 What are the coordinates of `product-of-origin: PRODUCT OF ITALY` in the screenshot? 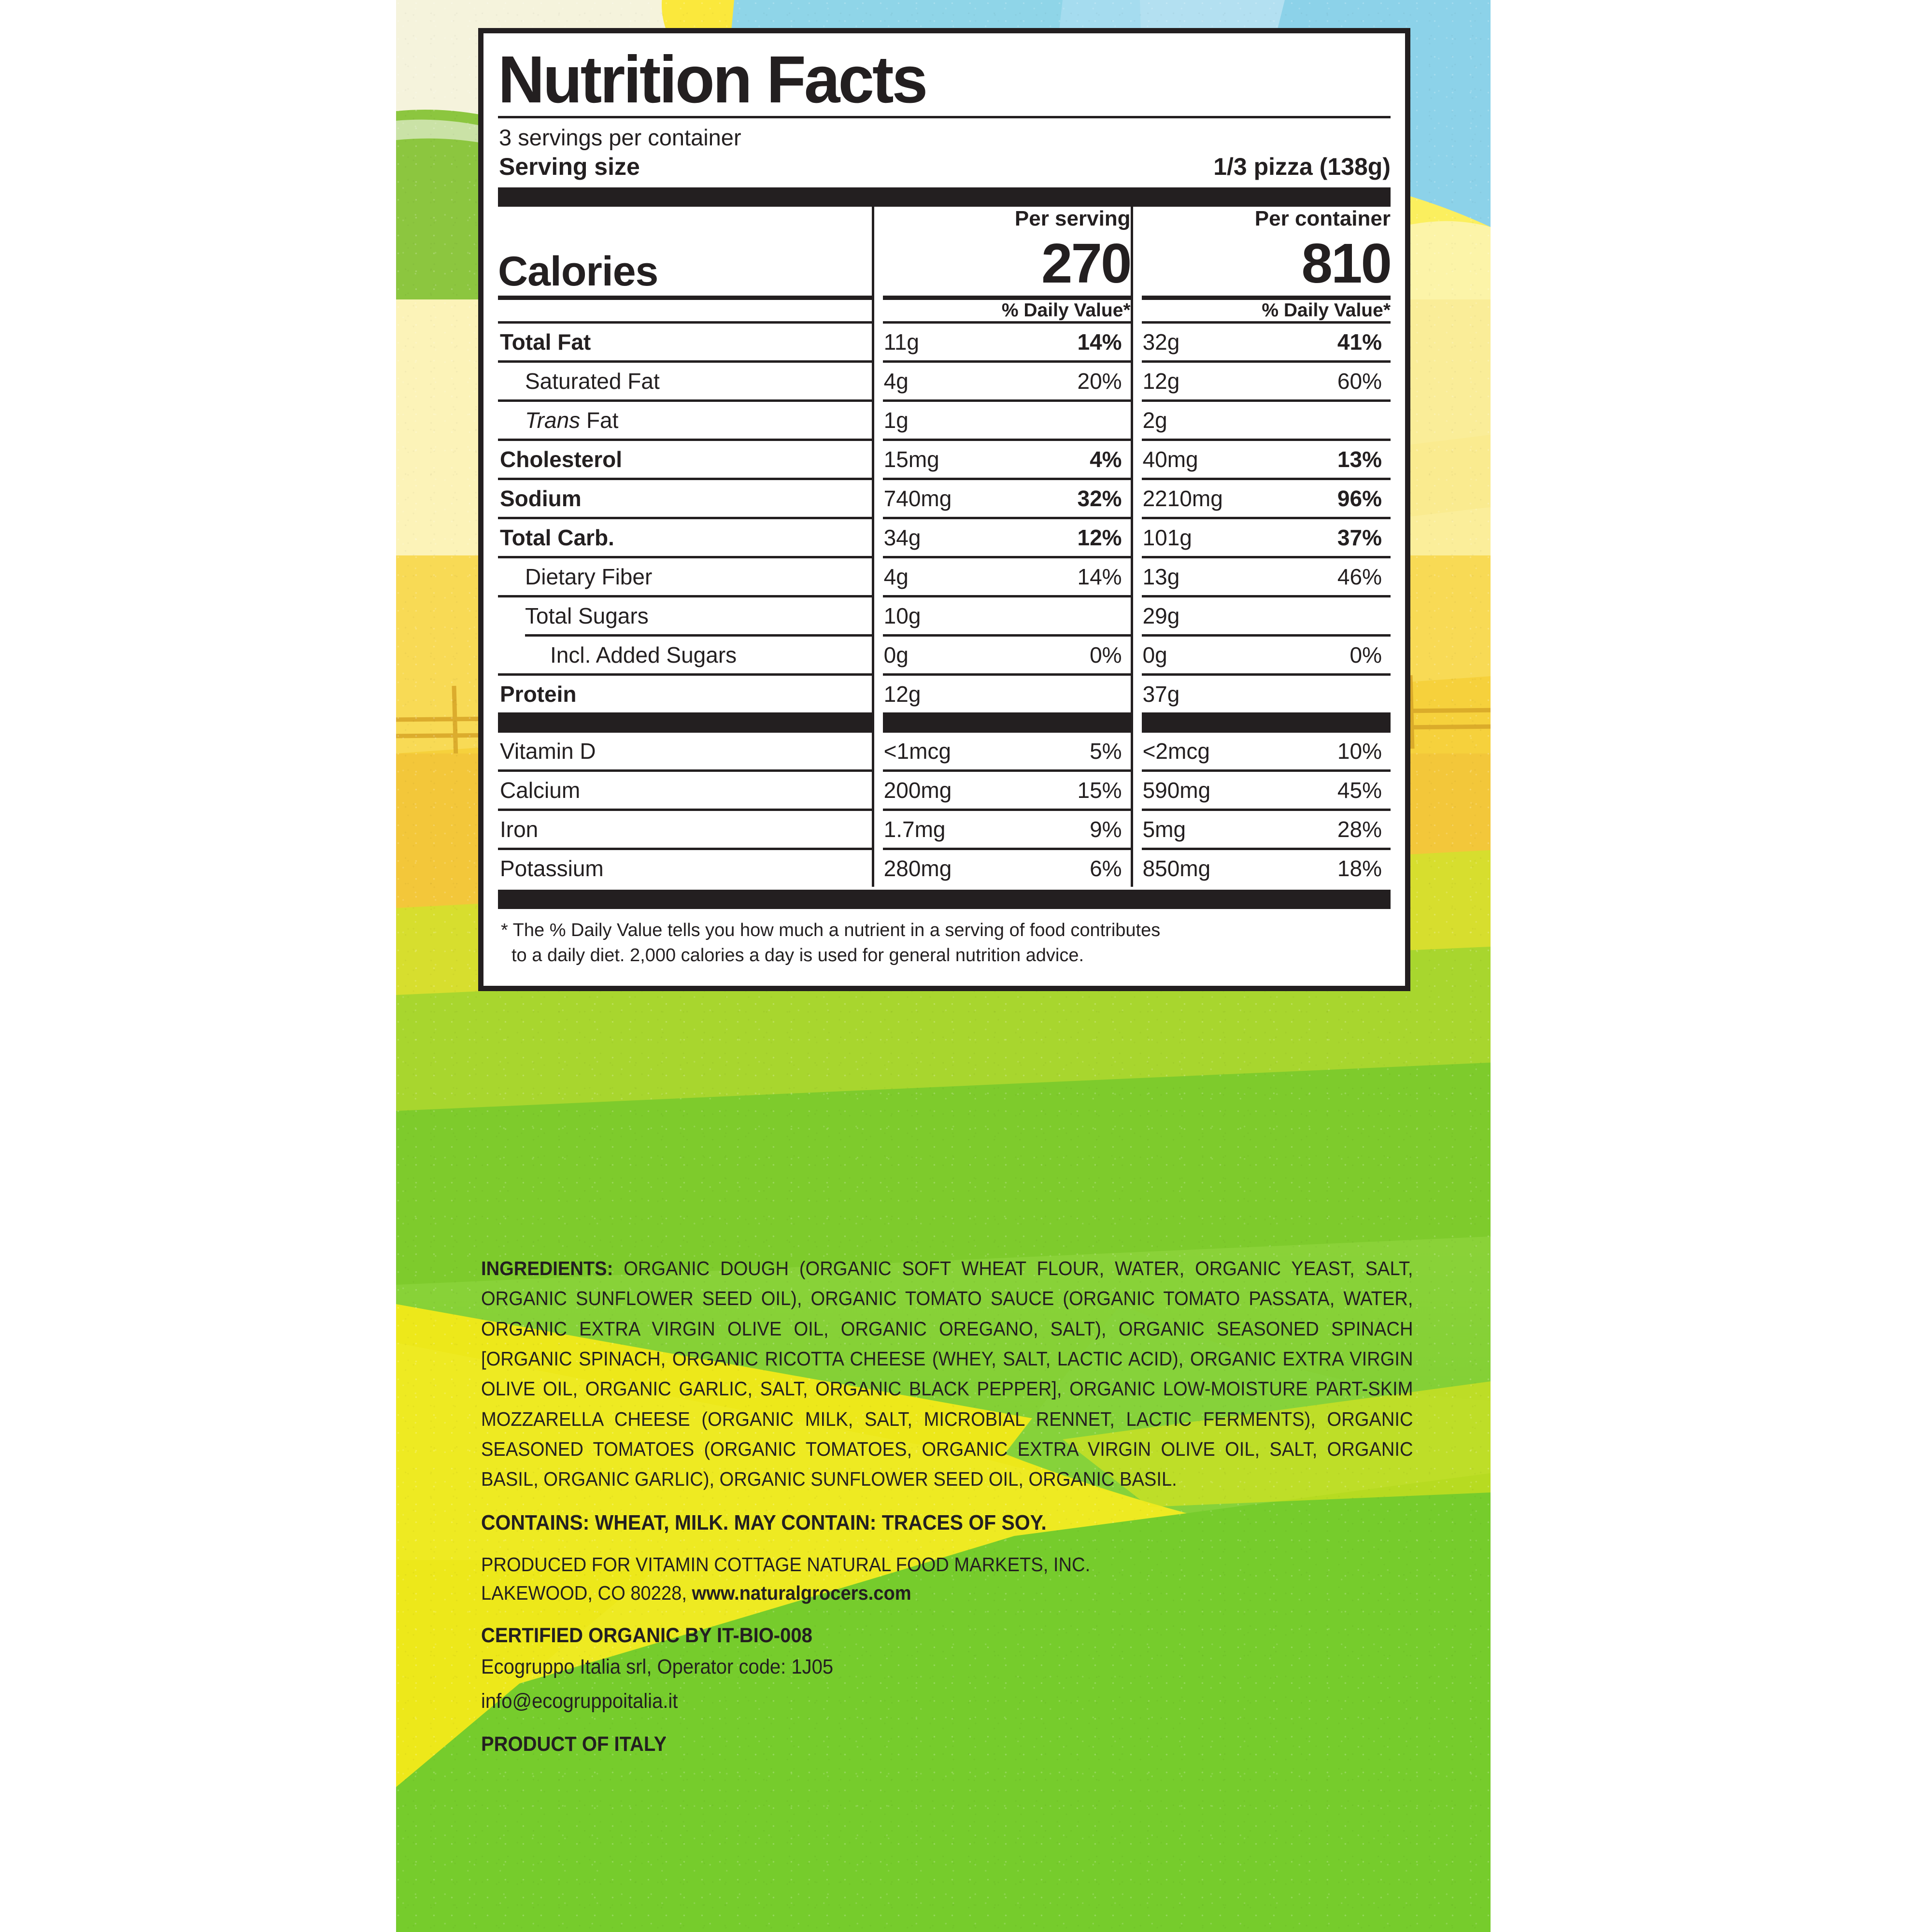 It's located at (574, 1744).